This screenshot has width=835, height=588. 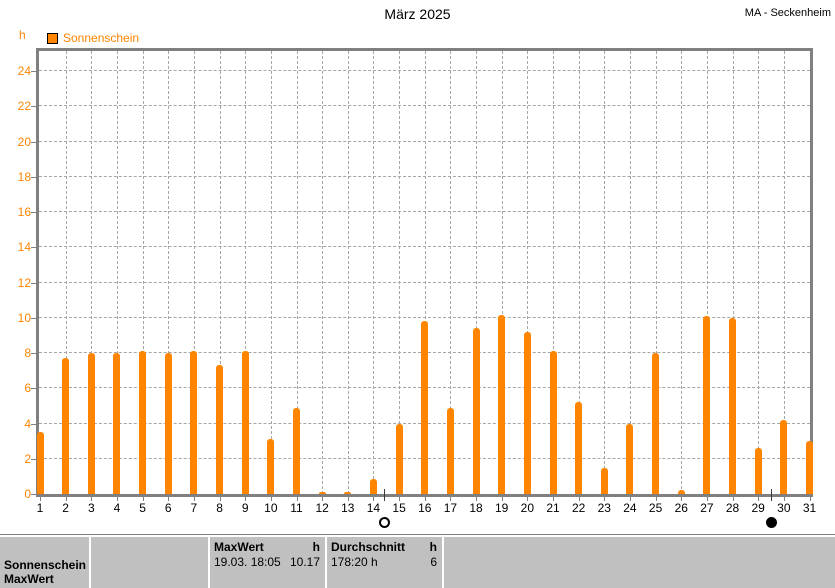 I want to click on x-tick-label-day-8: 8, so click(x=219, y=508).